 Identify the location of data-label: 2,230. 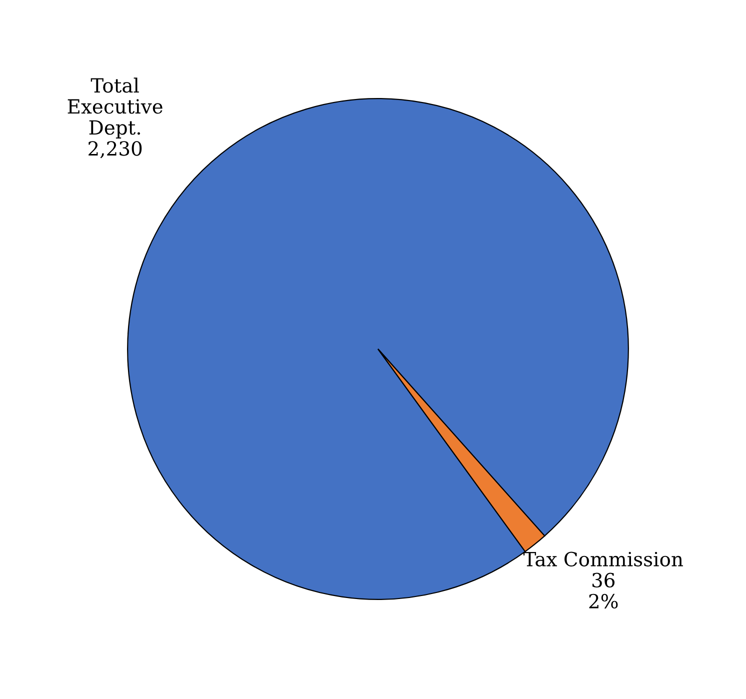
(115, 149).